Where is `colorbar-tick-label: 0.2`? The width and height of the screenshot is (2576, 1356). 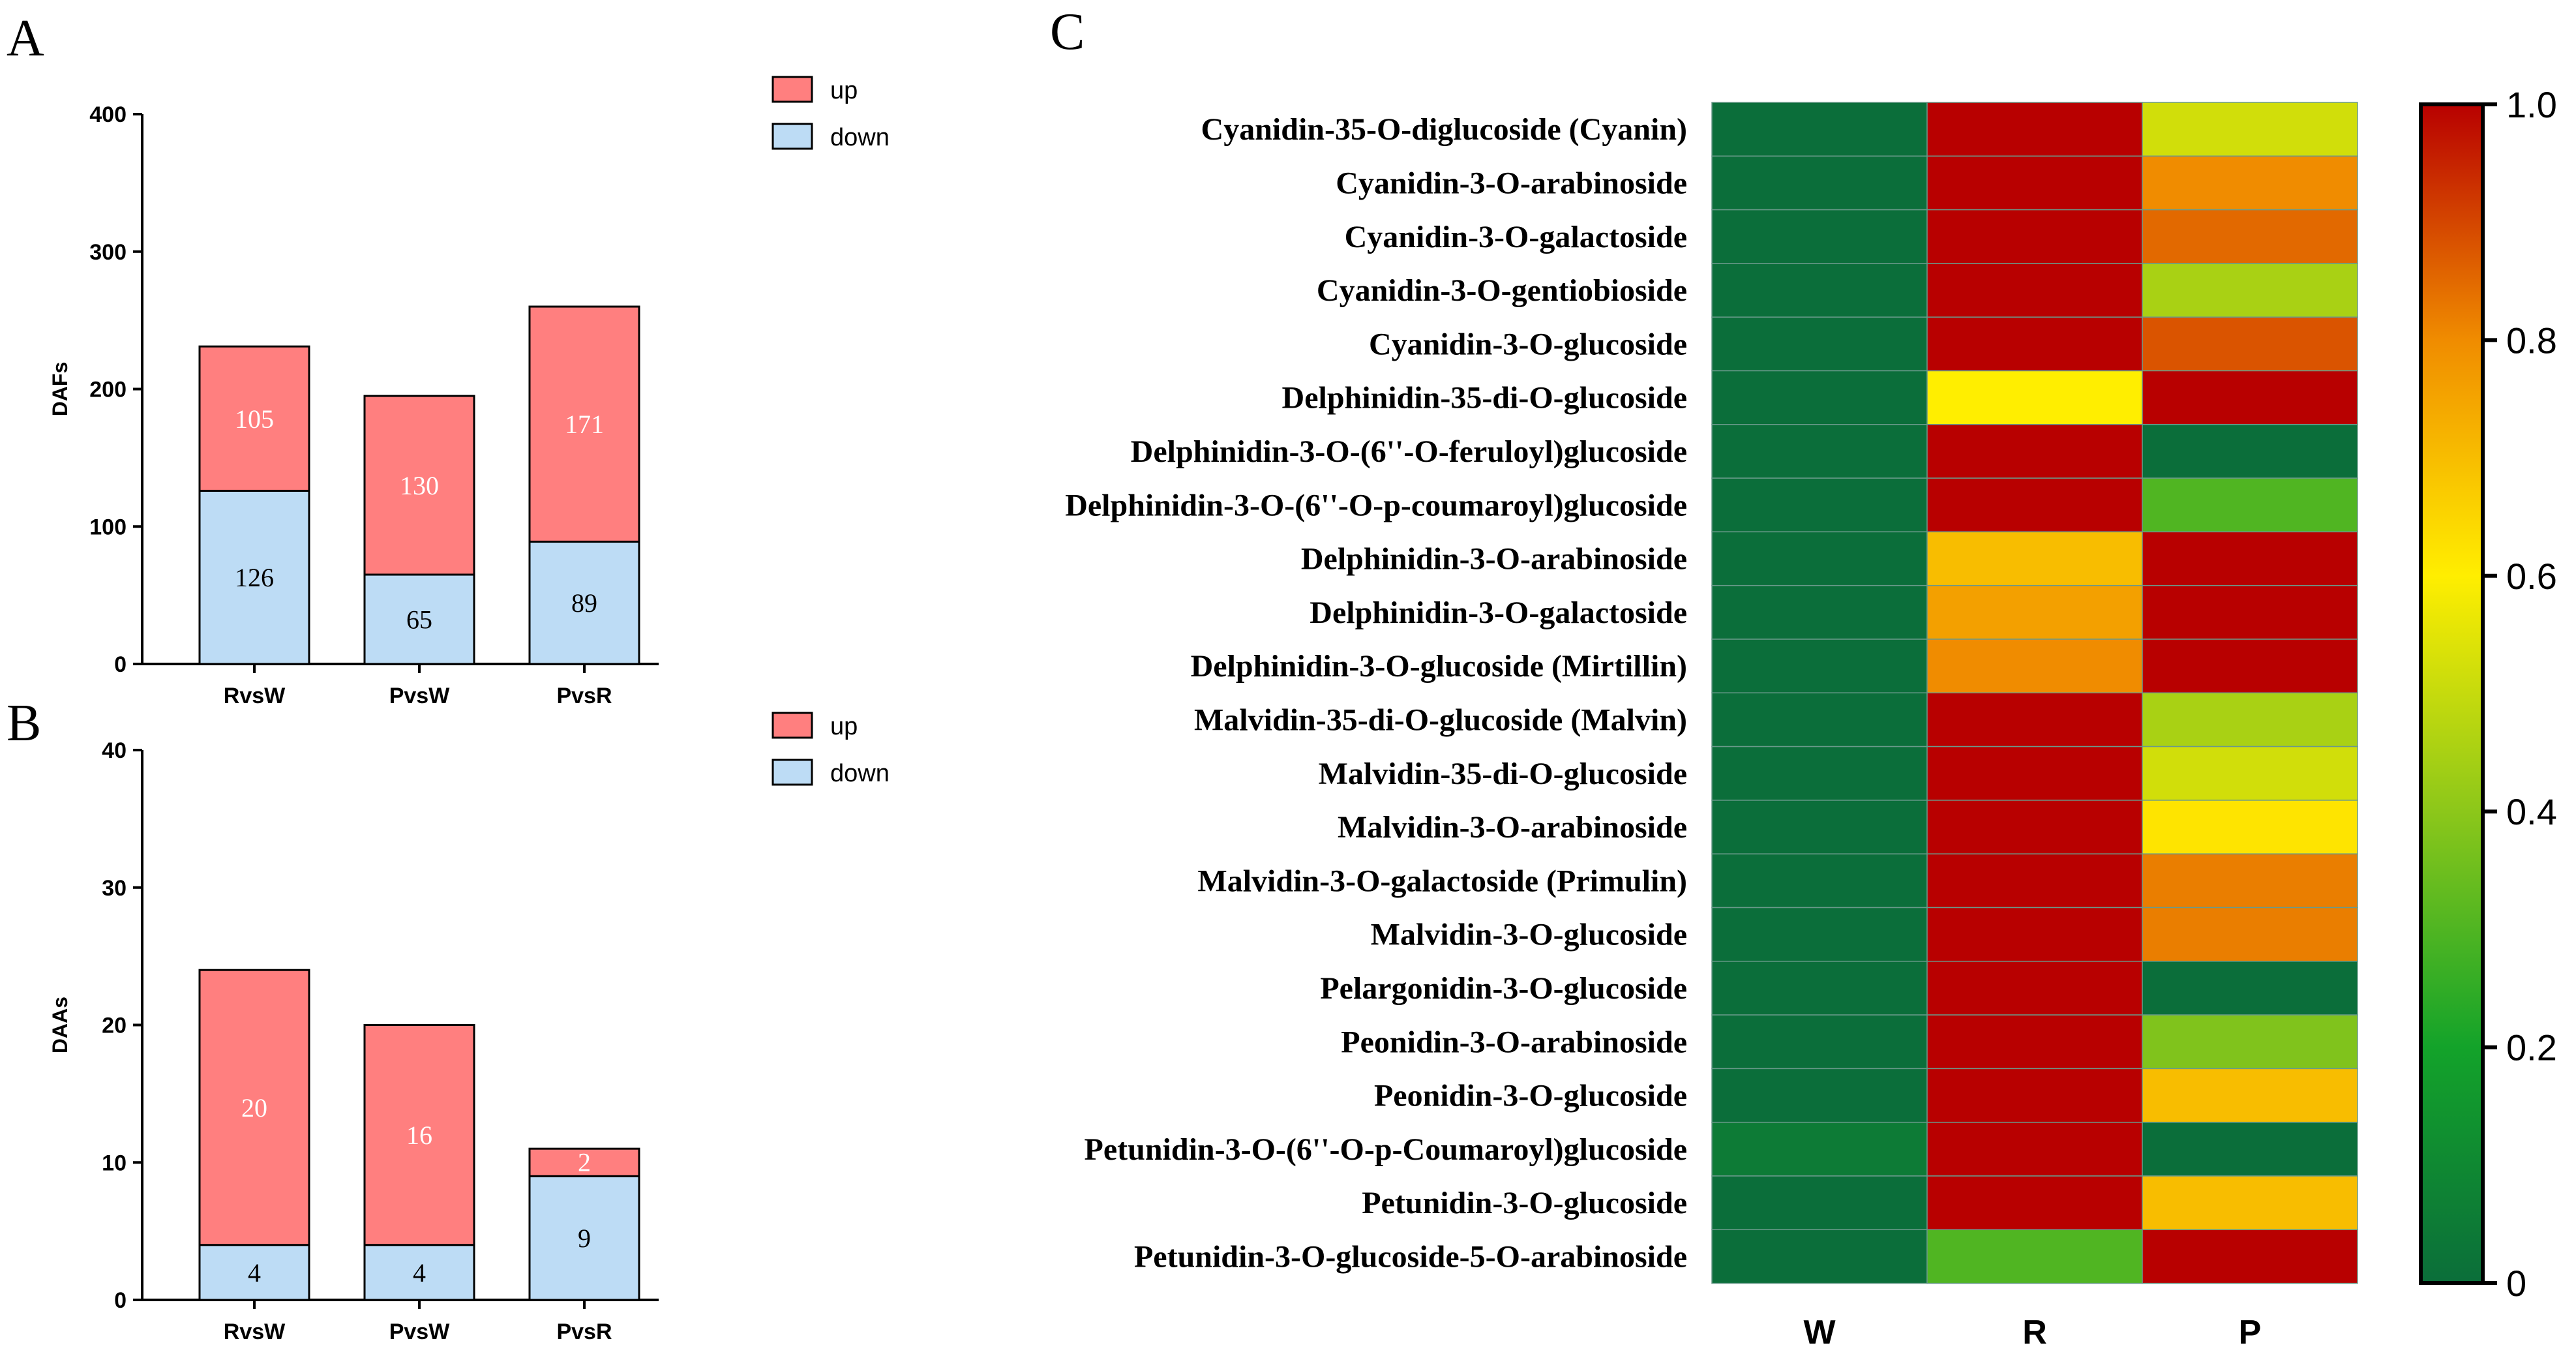
colorbar-tick-label: 0.2 is located at coordinates (2531, 1047).